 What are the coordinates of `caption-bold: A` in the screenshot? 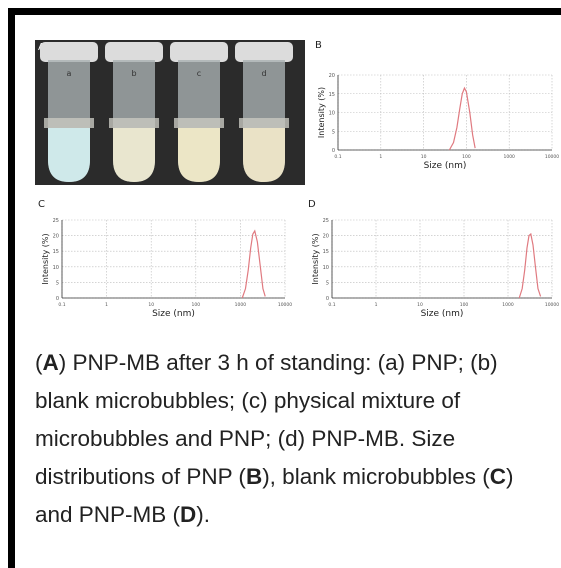 It's located at (50, 362).